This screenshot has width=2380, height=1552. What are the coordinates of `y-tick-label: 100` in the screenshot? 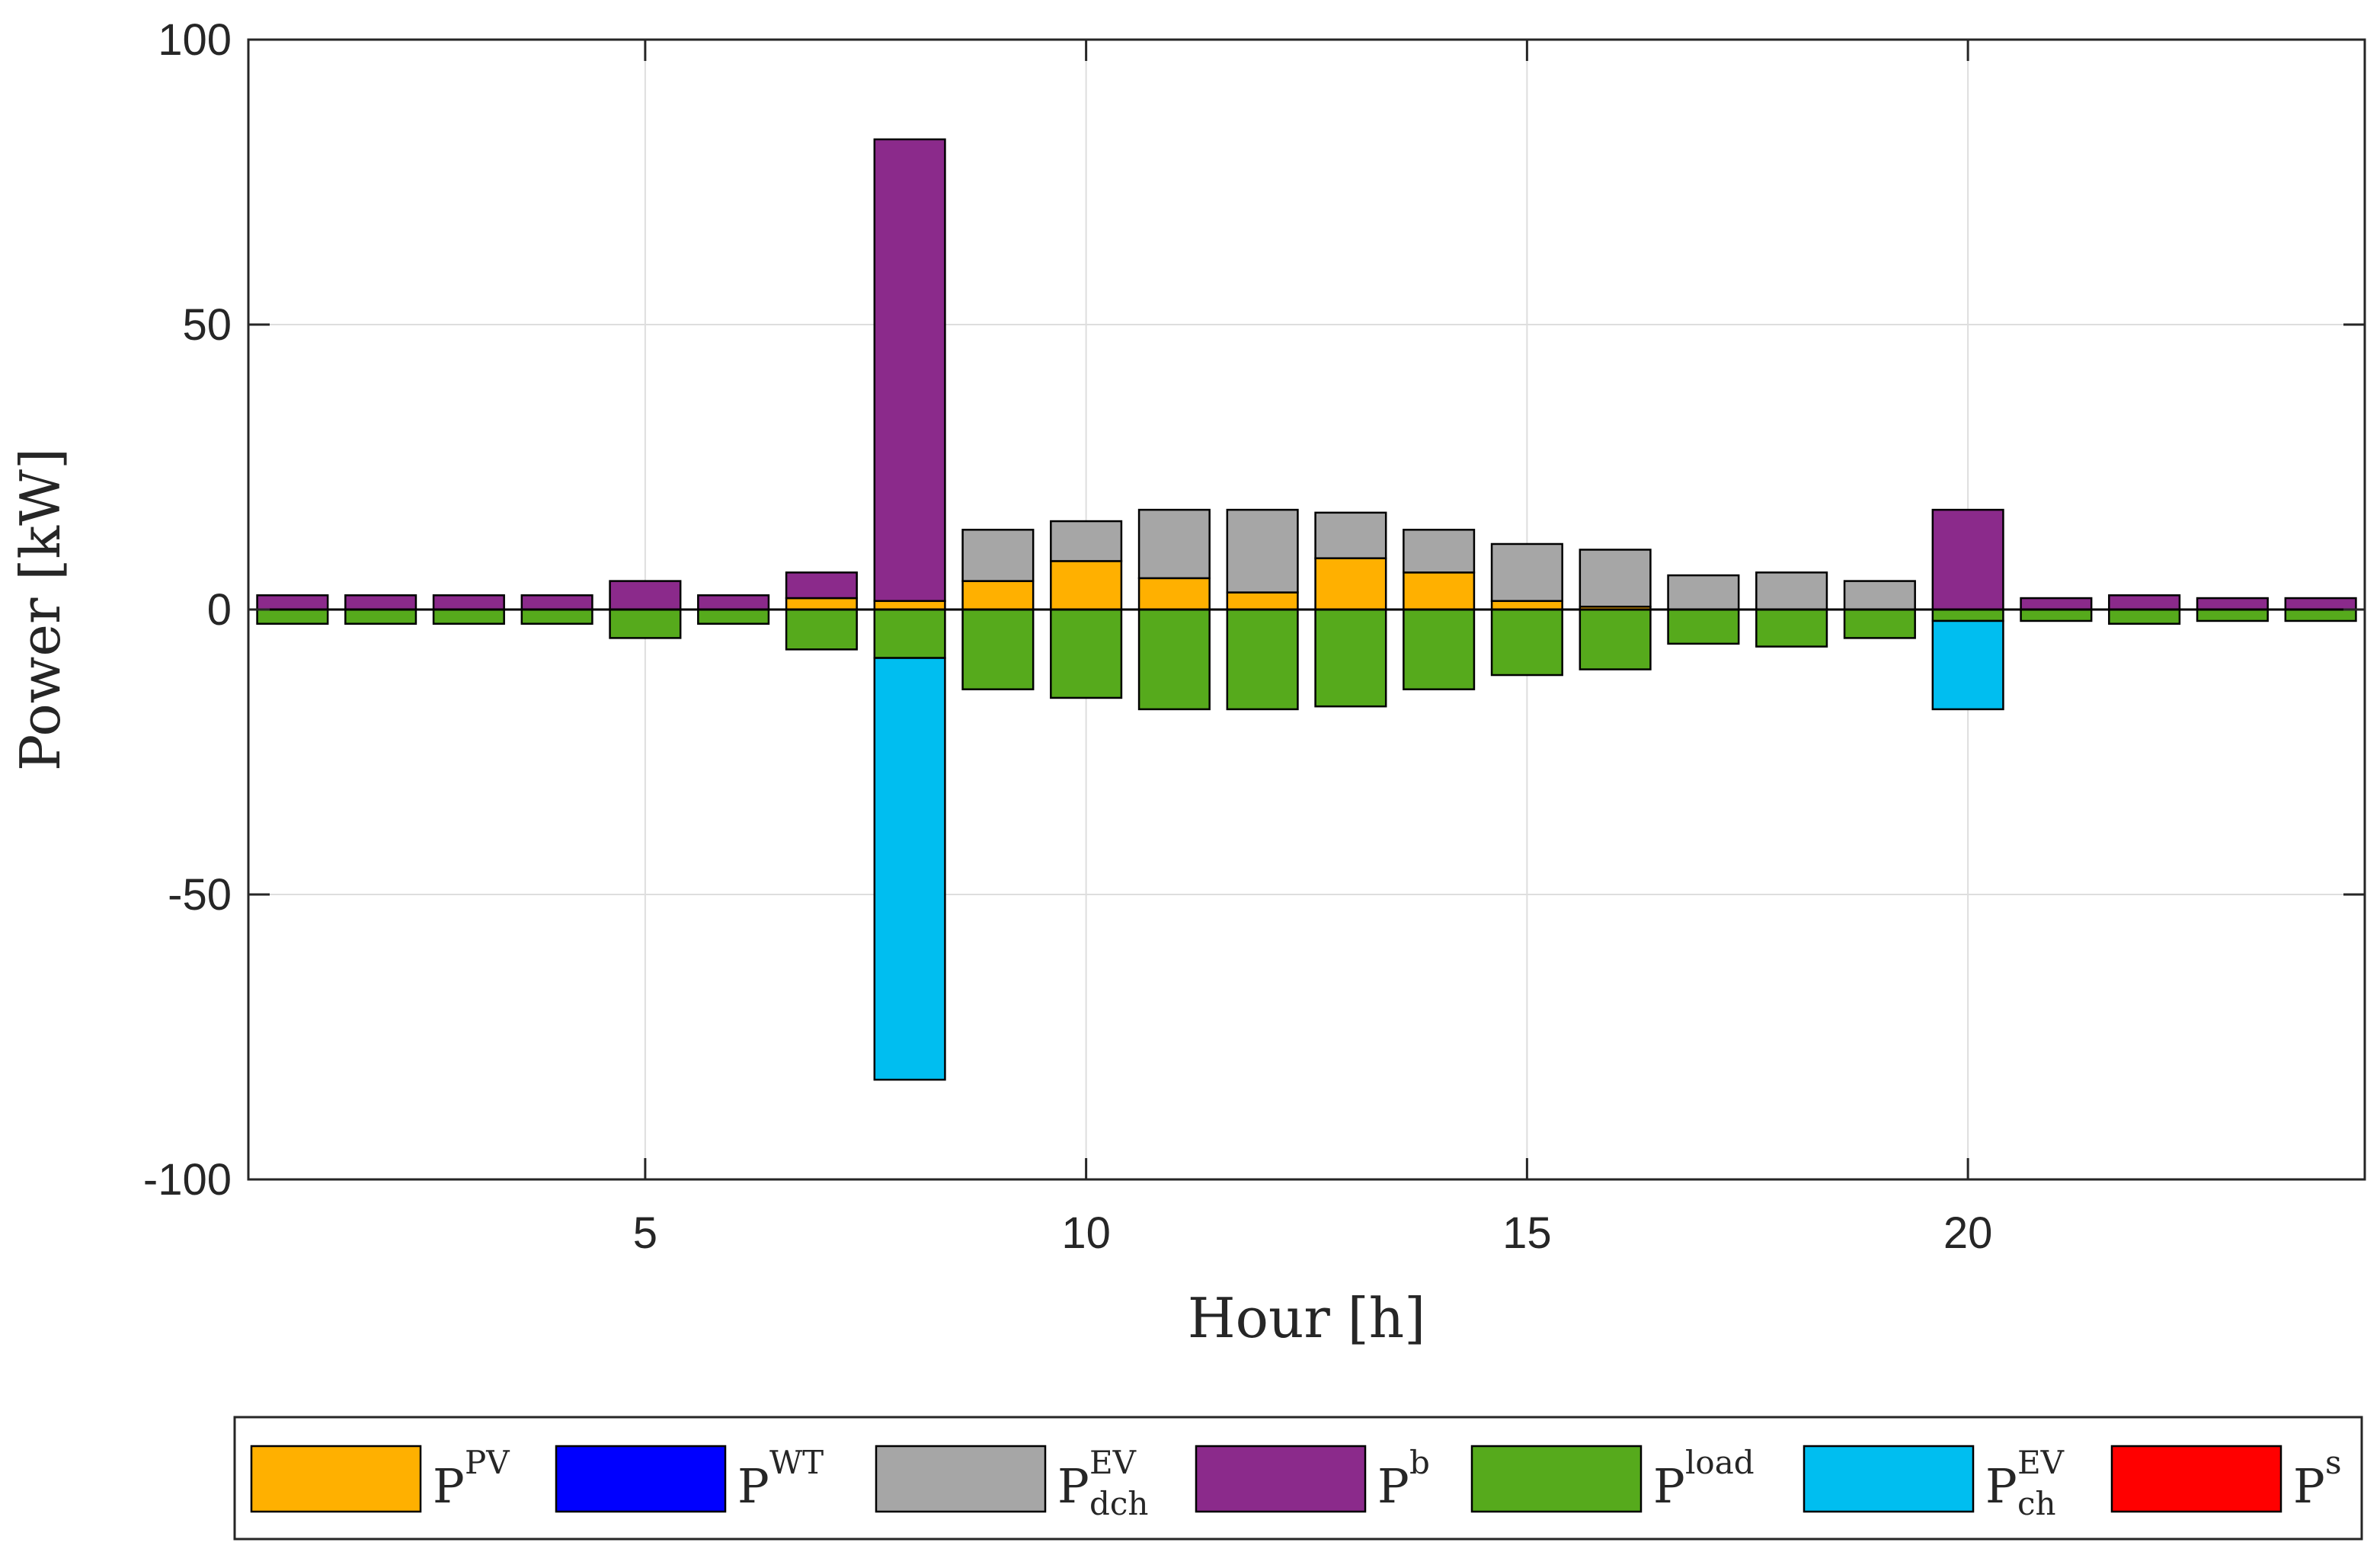 It's located at (195, 40).